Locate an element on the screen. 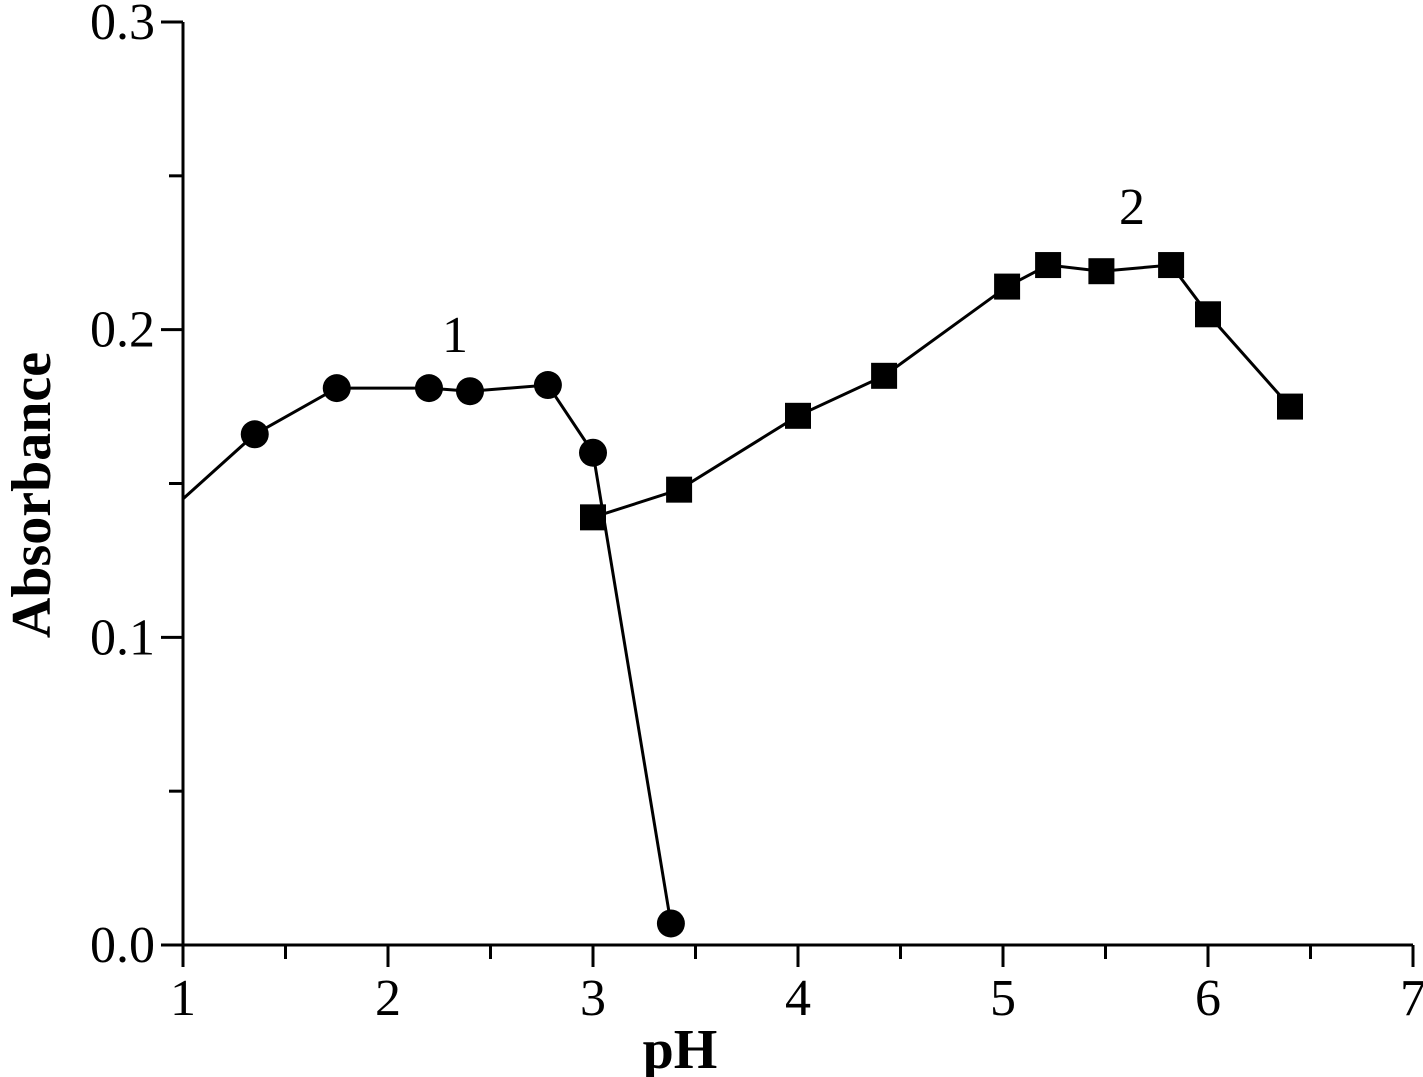 This screenshot has width=1423, height=1077. y-tick-label: 0.1 is located at coordinates (122, 637).